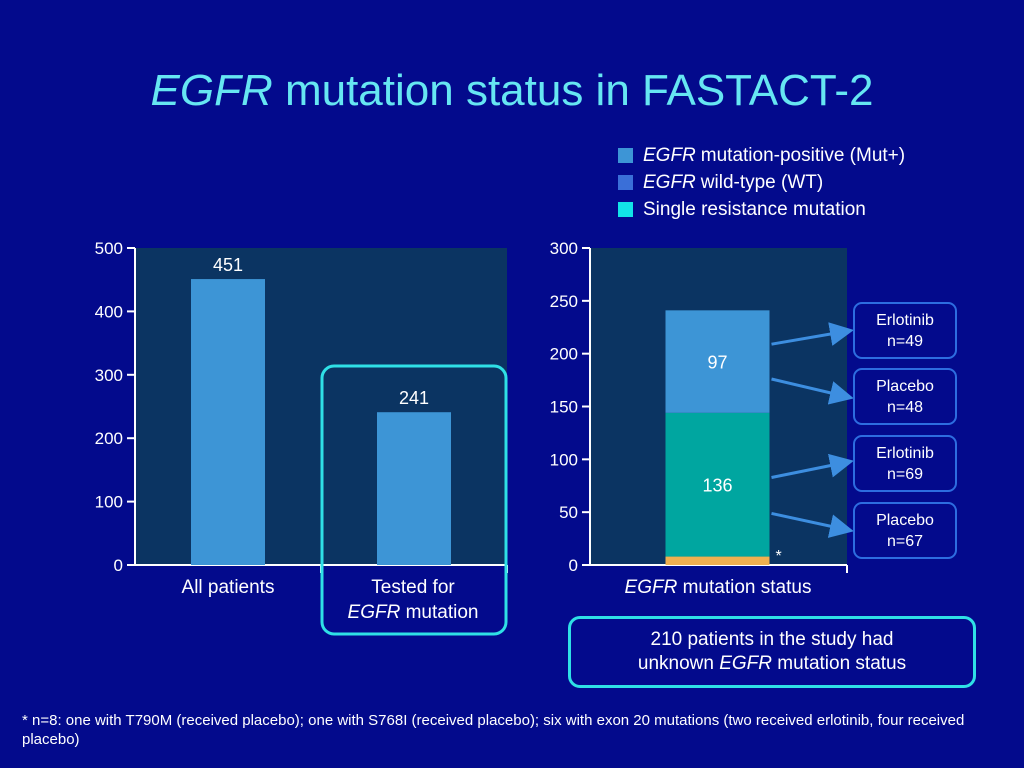  What do you see at coordinates (118, 565) in the screenshot?
I see `chart1-y-tick-label: 0` at bounding box center [118, 565].